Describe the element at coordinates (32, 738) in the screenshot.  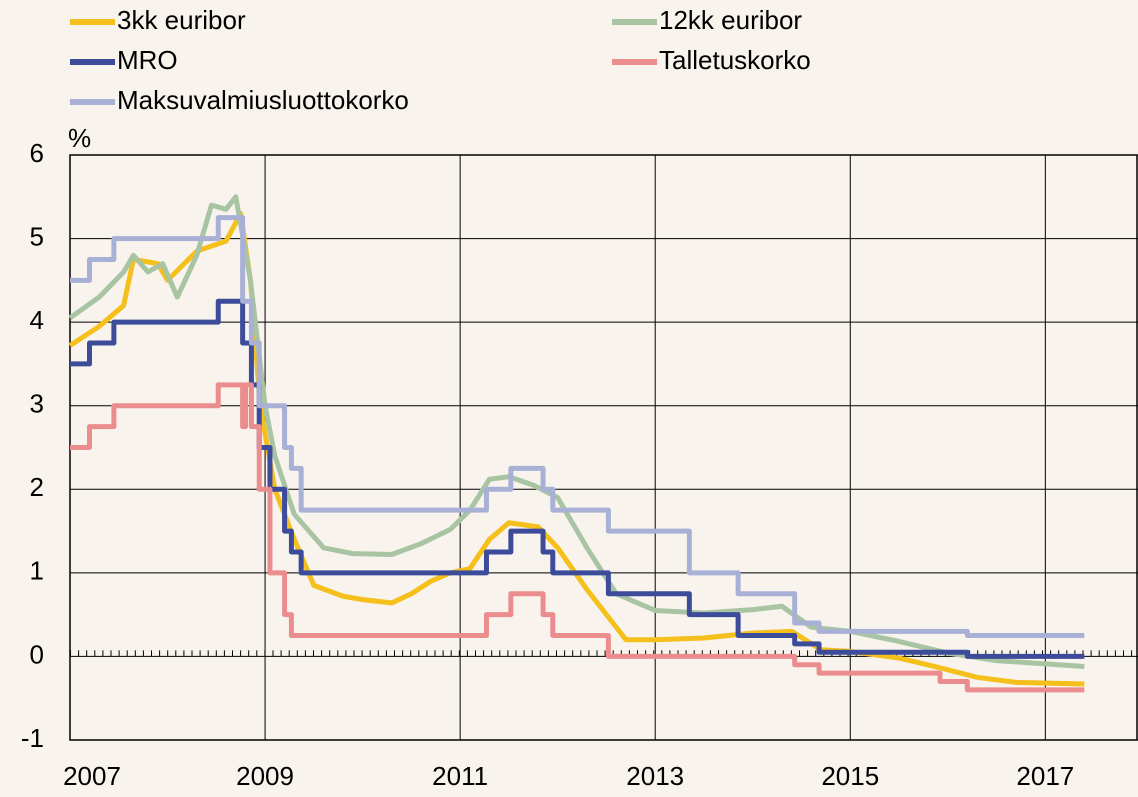
I see `y-tick-label: -1` at that location.